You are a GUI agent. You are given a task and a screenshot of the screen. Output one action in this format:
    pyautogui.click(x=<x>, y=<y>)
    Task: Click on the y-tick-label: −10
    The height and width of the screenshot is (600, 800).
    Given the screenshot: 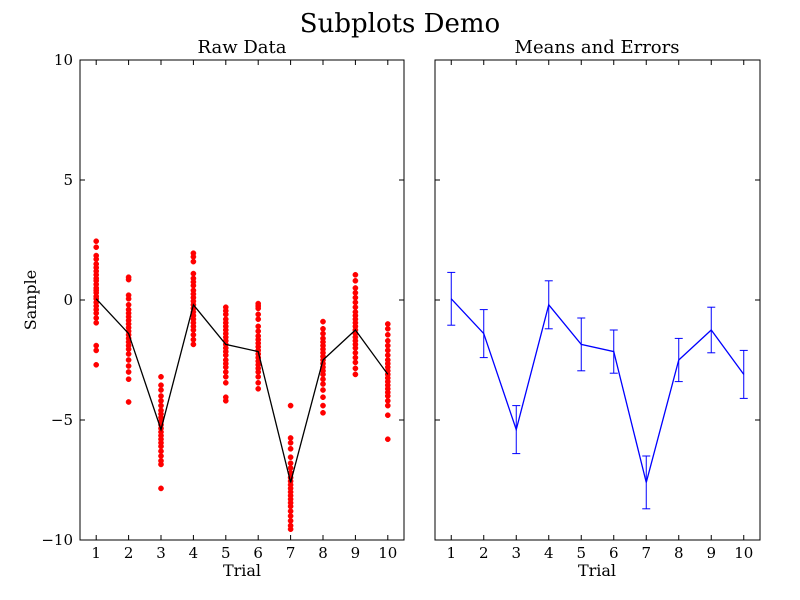 What is the action you would take?
    pyautogui.click(x=57, y=540)
    